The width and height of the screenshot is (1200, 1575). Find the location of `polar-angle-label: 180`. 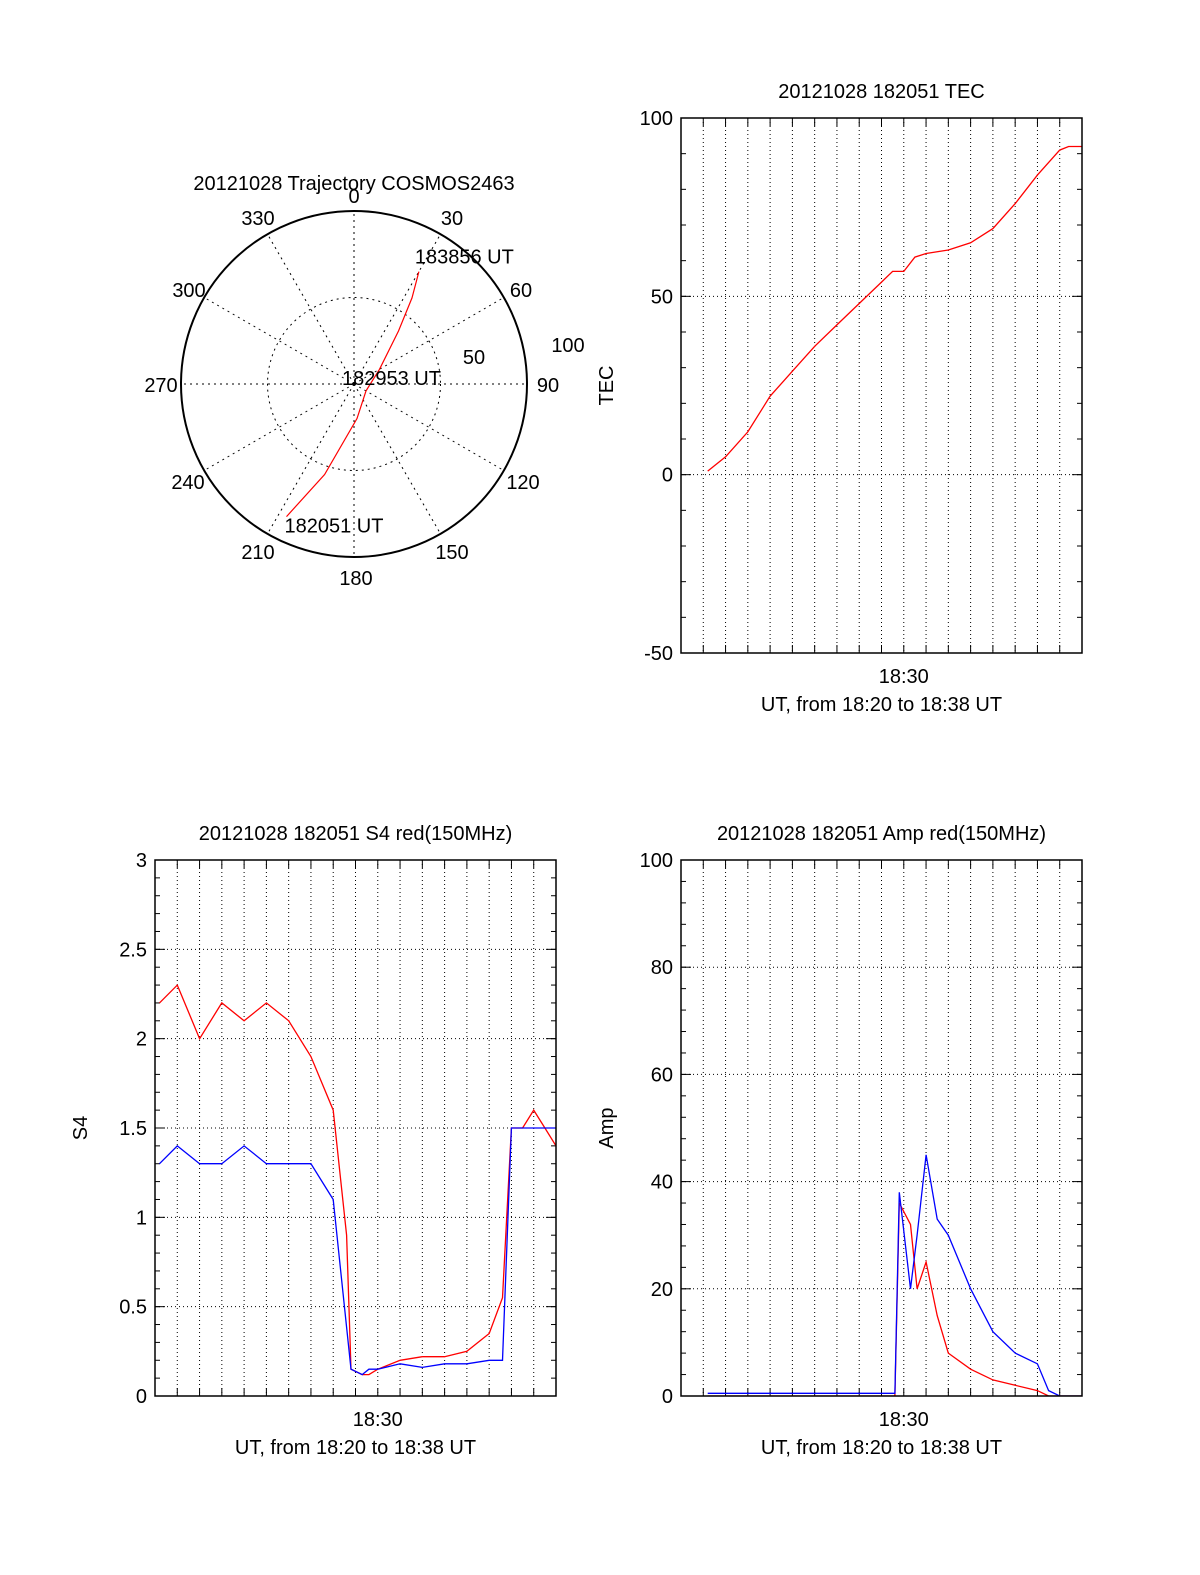

polar-angle-label: 180 is located at coordinates (355, 579).